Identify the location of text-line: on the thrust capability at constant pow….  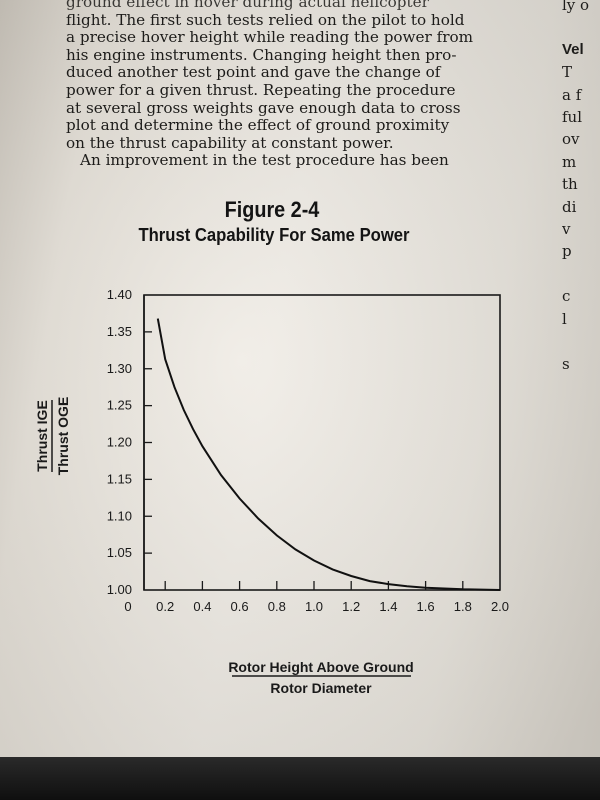
(230, 142).